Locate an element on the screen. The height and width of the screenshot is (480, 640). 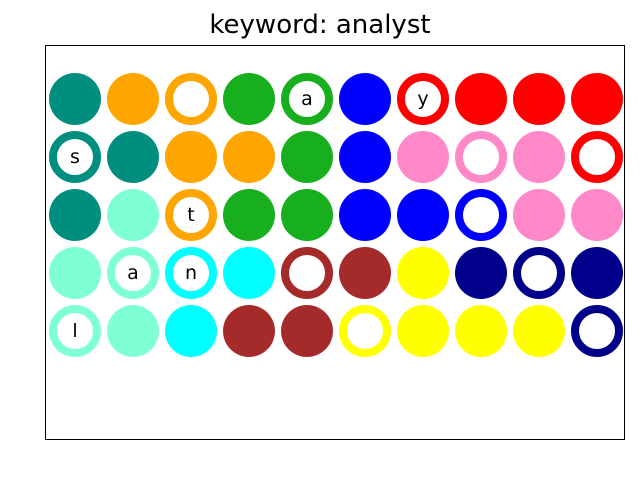
tile-letter: l is located at coordinates (75, 330).